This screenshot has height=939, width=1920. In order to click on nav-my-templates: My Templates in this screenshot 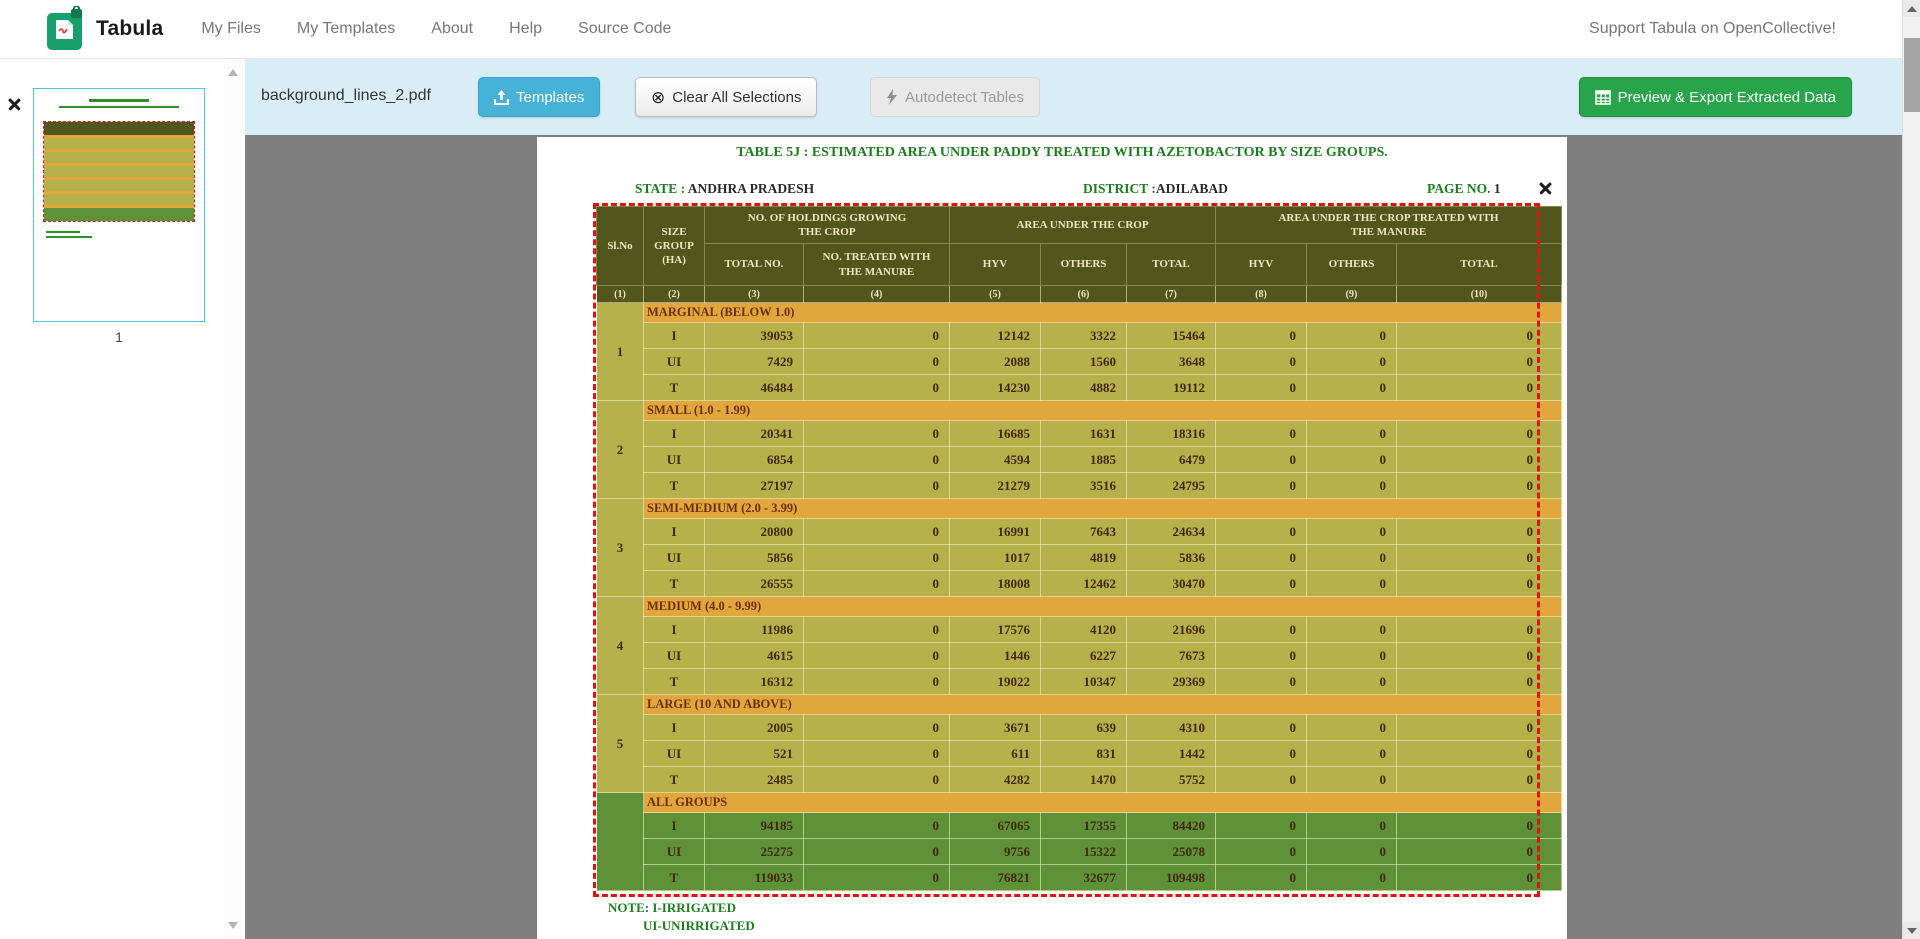, I will do `click(346, 28)`.